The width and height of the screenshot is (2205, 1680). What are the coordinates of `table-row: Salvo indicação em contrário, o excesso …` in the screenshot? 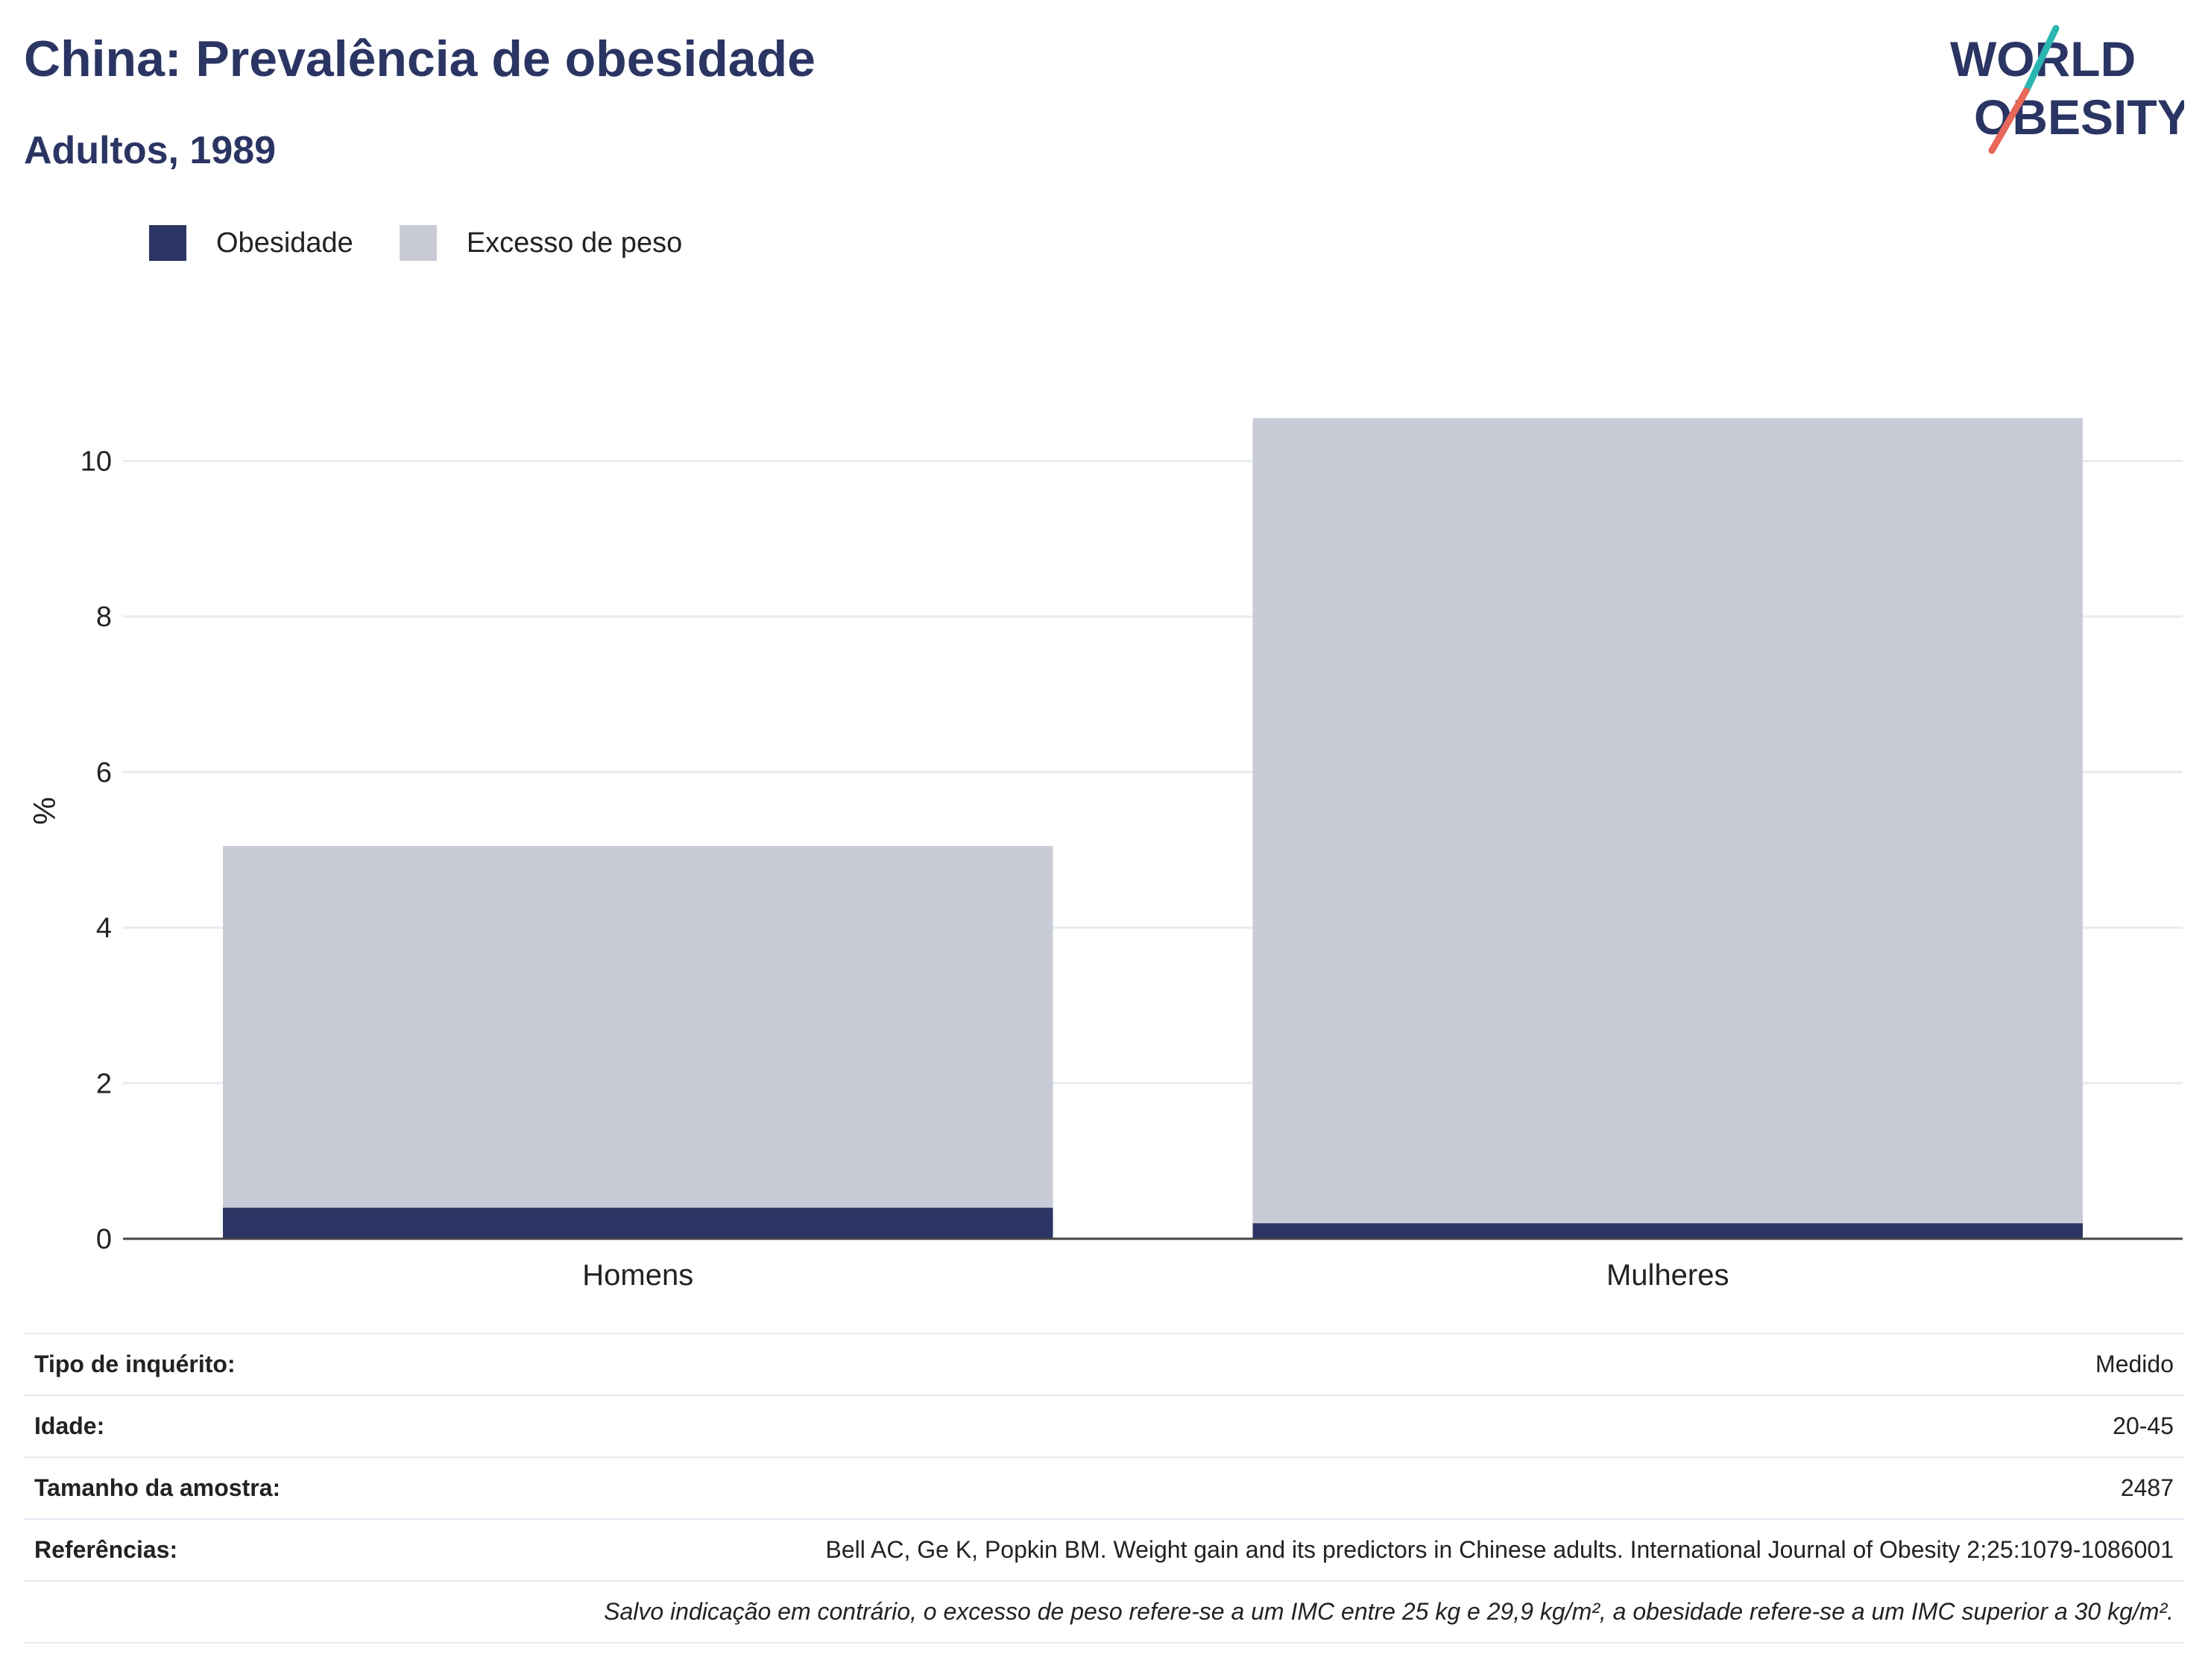 It's located at (1104, 1611).